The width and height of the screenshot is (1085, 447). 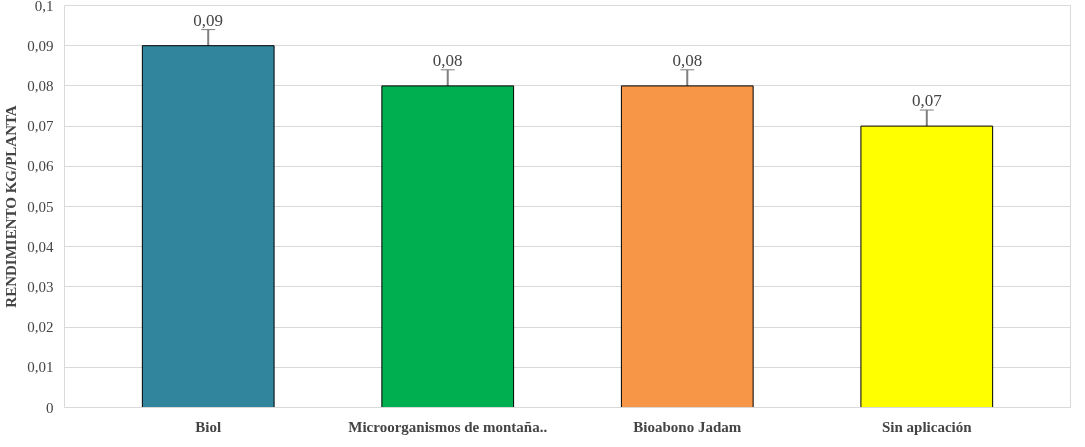 What do you see at coordinates (448, 426) in the screenshot?
I see `x-tick-label: Microorganismos de montaña..` at bounding box center [448, 426].